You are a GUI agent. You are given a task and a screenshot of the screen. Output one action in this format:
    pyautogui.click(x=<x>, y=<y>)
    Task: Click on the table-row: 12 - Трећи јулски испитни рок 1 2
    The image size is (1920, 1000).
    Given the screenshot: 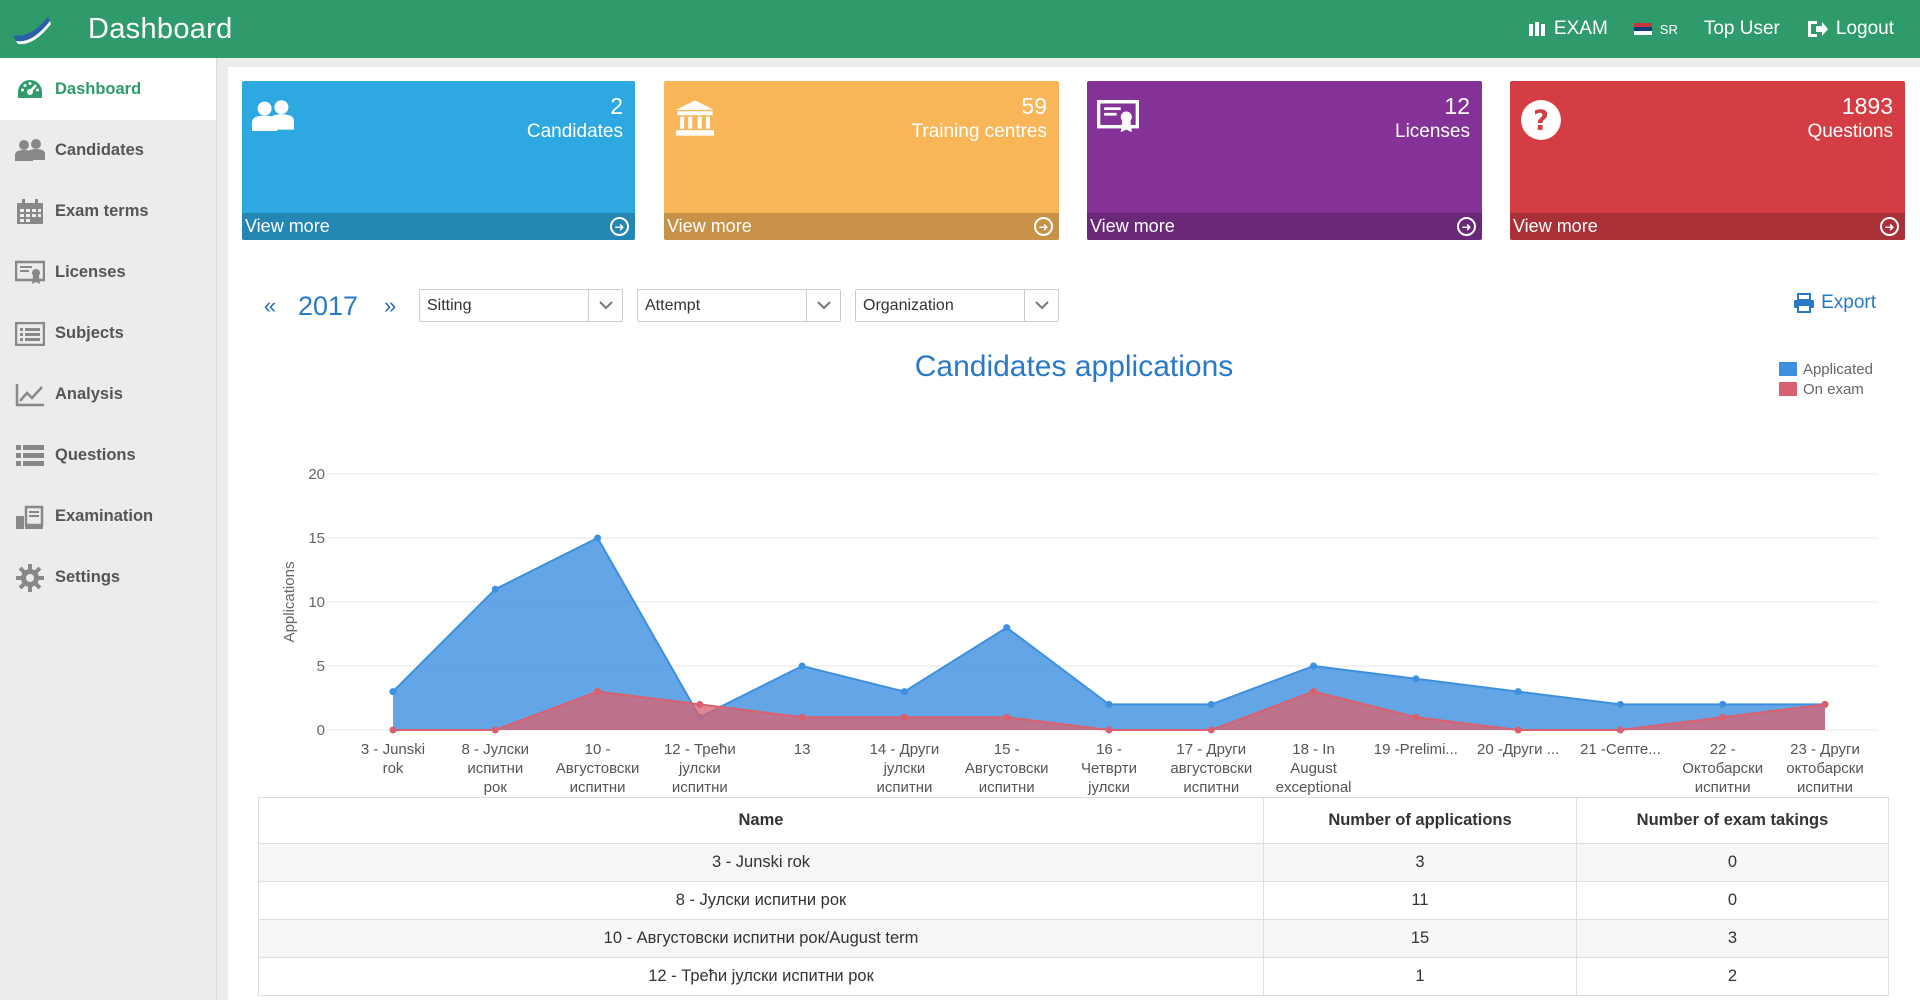 What is the action you would take?
    pyautogui.click(x=1073, y=976)
    